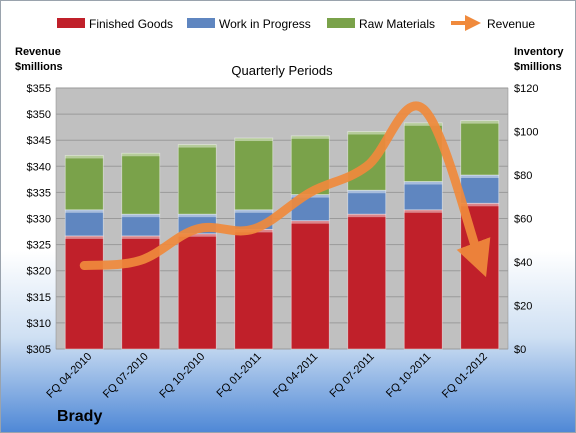 The width and height of the screenshot is (576, 433). What do you see at coordinates (538, 67) in the screenshot?
I see `y-right-title-line2: $millions` at bounding box center [538, 67].